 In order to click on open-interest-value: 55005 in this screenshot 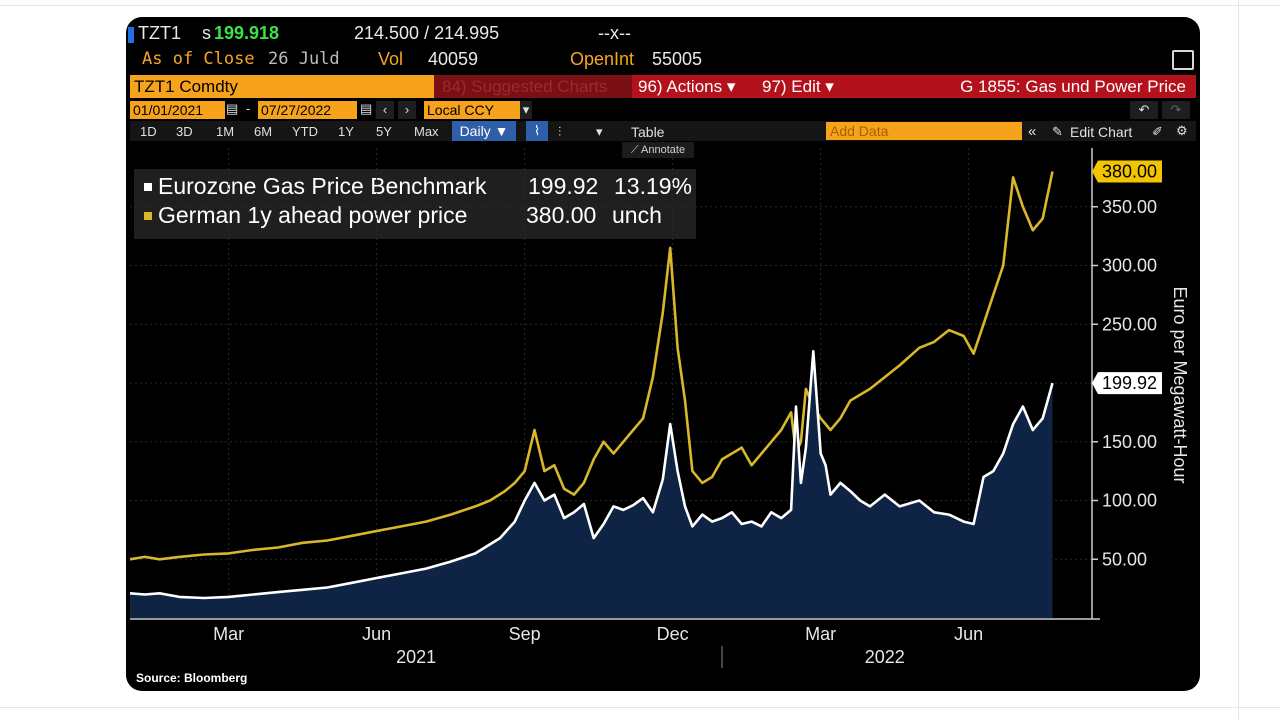, I will do `click(677, 59)`.